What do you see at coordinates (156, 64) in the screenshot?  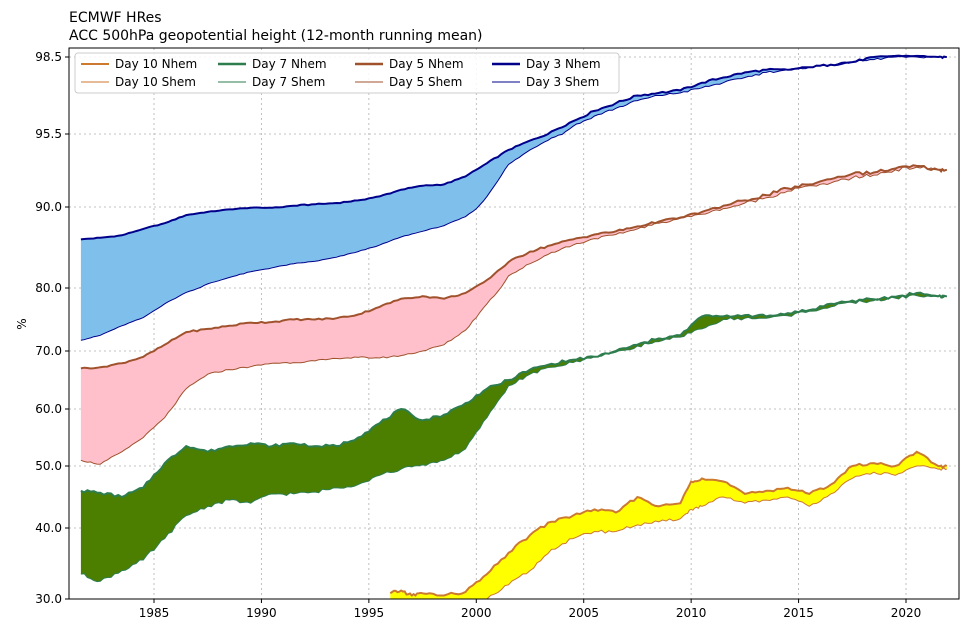 I see `legend-label: Day 10 Nhem` at bounding box center [156, 64].